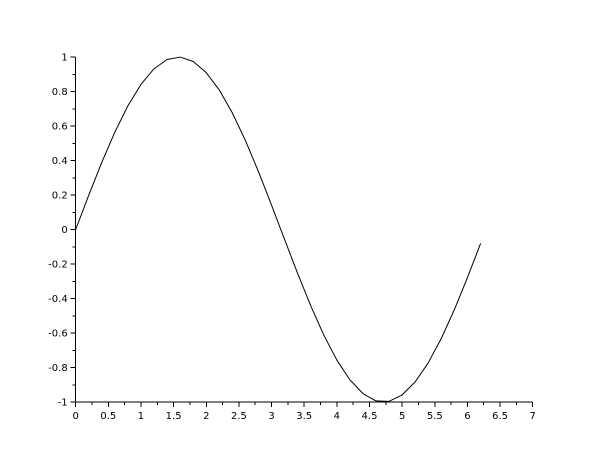 This screenshot has width=610, height=464. Describe the element at coordinates (58, 265) in the screenshot. I see `y-tick-label: -0.2` at that location.